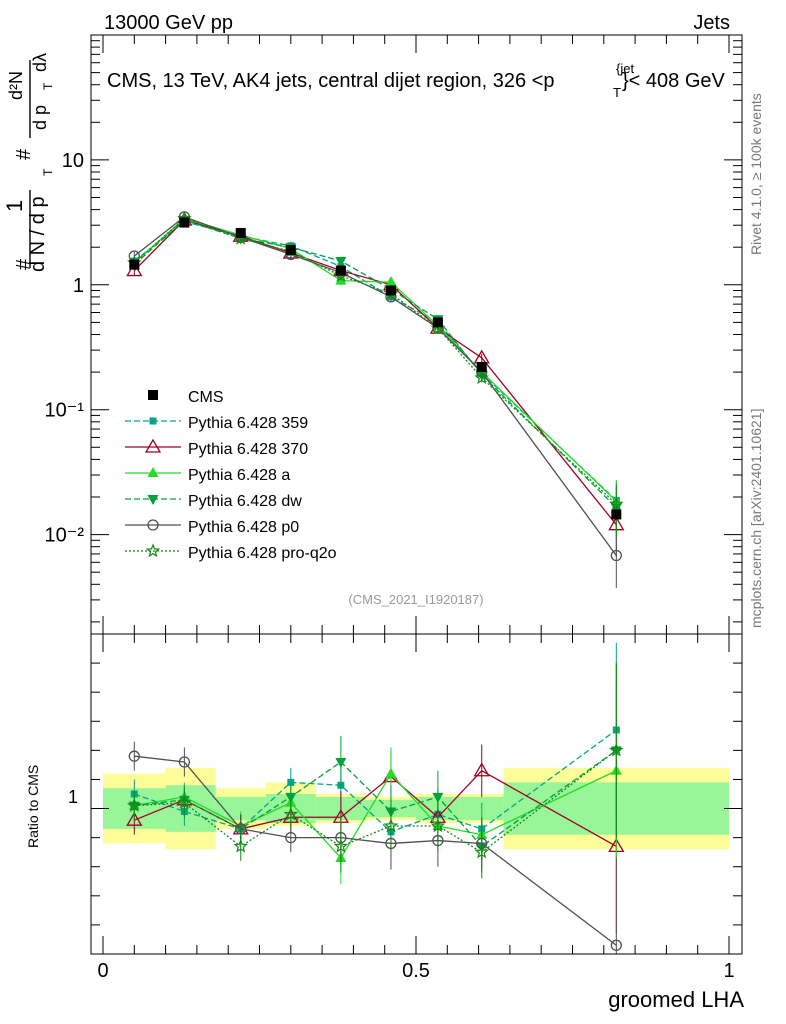  Describe the element at coordinates (65, 536) in the screenshot. I see `y-tick-label: 10⁻²` at that location.